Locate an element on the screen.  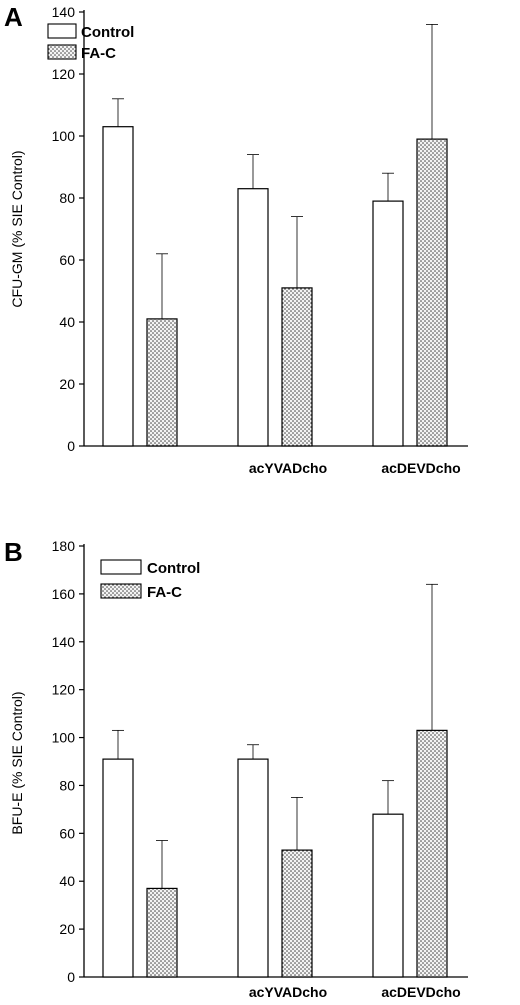
y-axis-label: CFU-GM (% SIE Control) is located at coordinates (17, 228).